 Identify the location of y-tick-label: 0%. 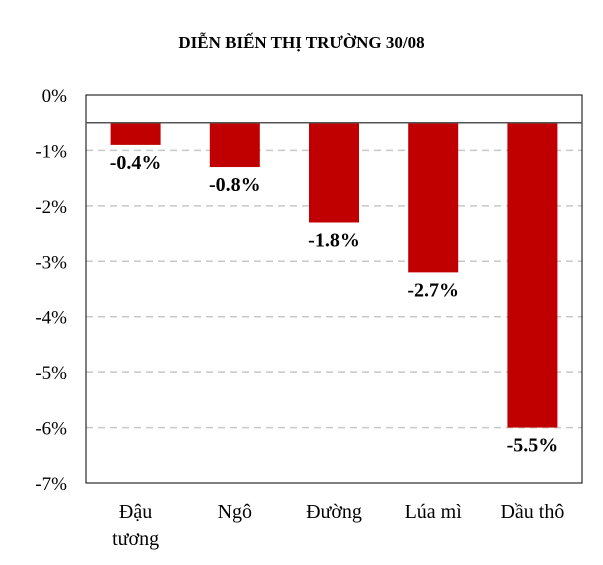
(55, 96).